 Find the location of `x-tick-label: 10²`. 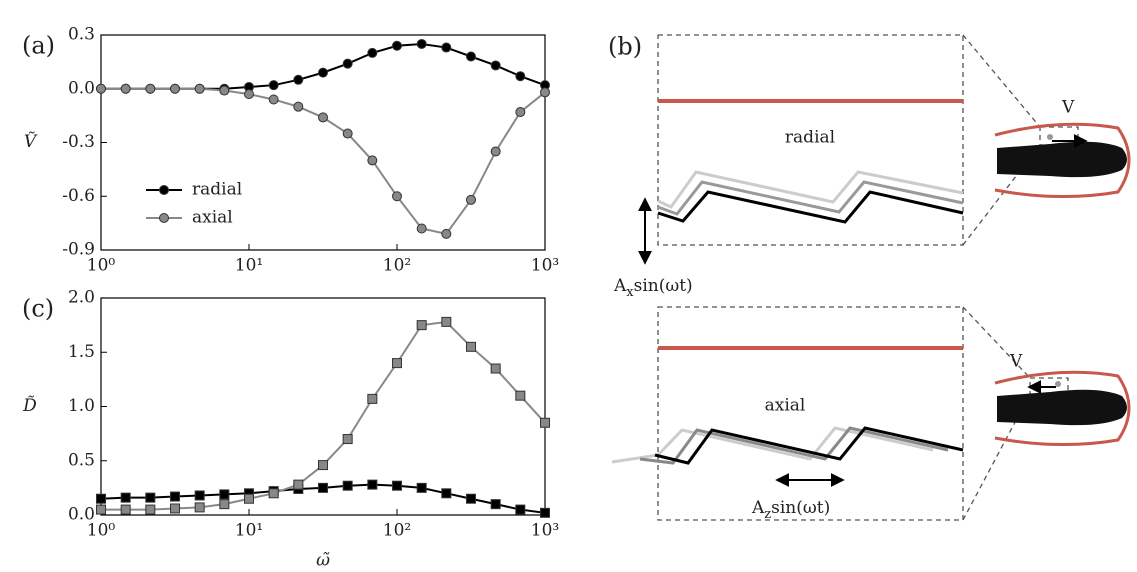

x-tick-label: 10² is located at coordinates (397, 266).